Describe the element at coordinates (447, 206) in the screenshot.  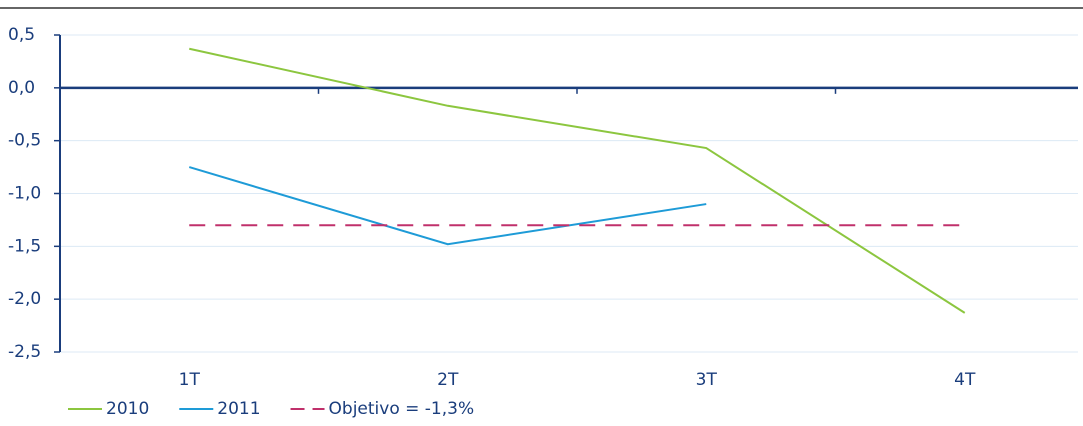
I see `series-line` at that location.